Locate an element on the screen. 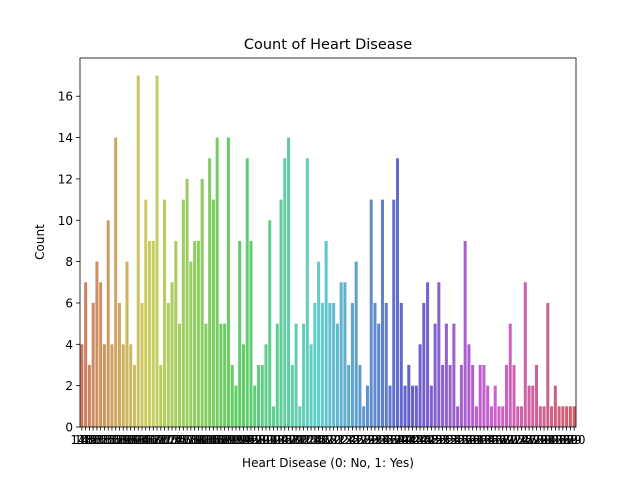 This screenshot has width=640, height=480. x-tick-label: 148 is located at coordinates (81, 440).